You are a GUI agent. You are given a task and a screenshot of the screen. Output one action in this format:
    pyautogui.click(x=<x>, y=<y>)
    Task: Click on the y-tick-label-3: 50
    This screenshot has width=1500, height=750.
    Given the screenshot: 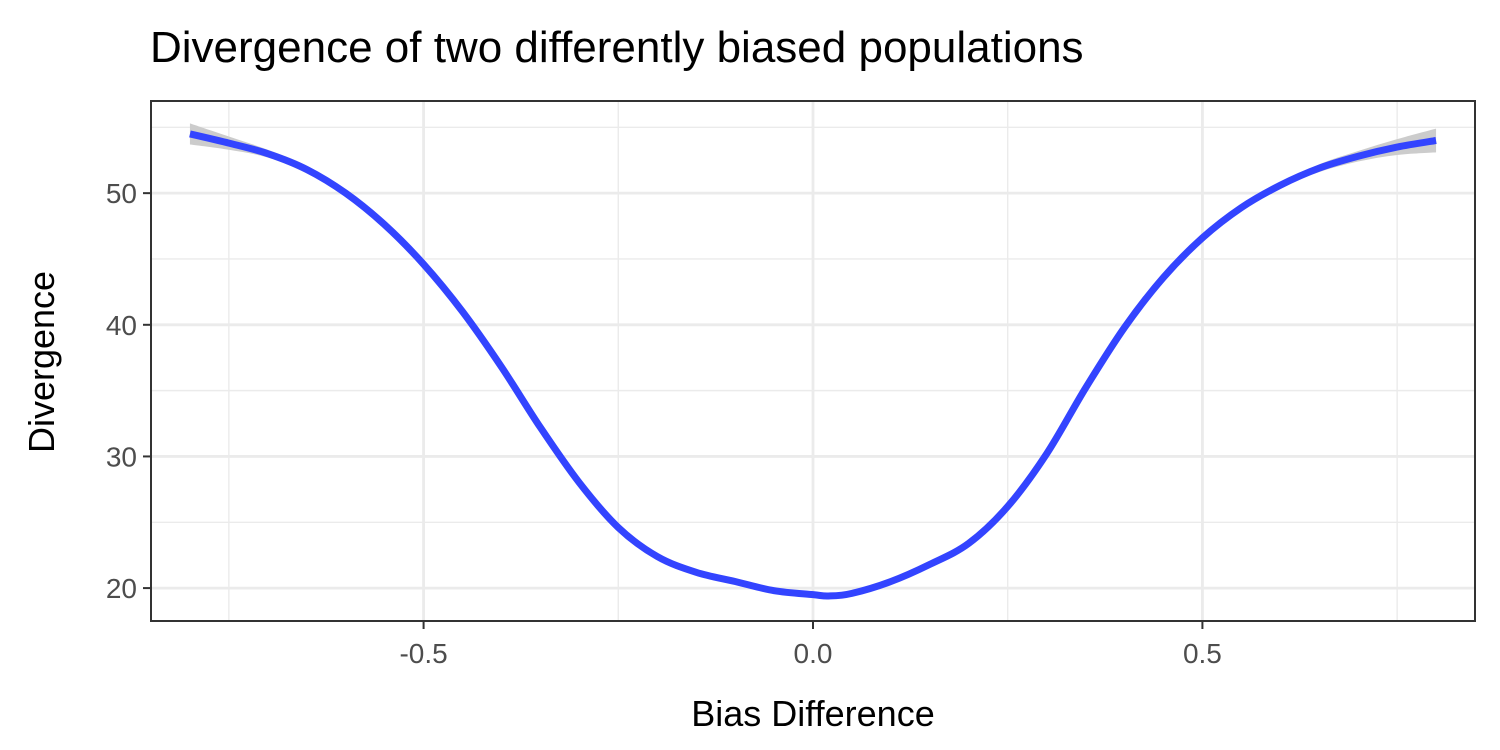 What is the action you would take?
    pyautogui.click(x=121, y=193)
    